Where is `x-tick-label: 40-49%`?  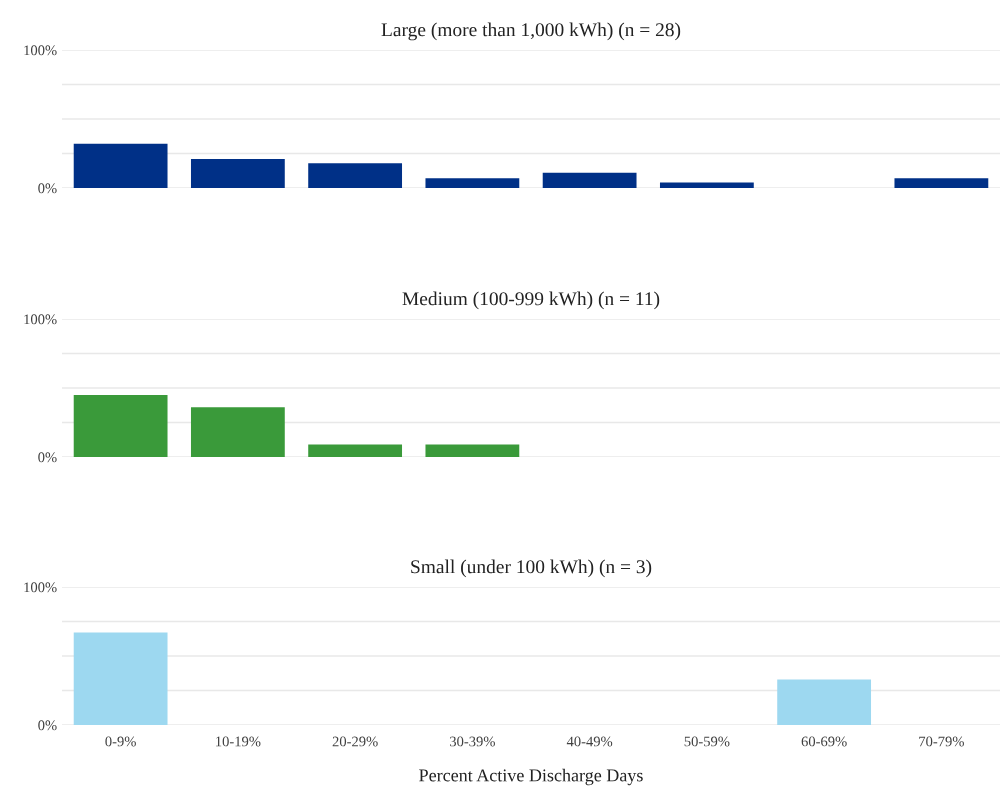 x-tick-label: 40-49% is located at coordinates (589, 741).